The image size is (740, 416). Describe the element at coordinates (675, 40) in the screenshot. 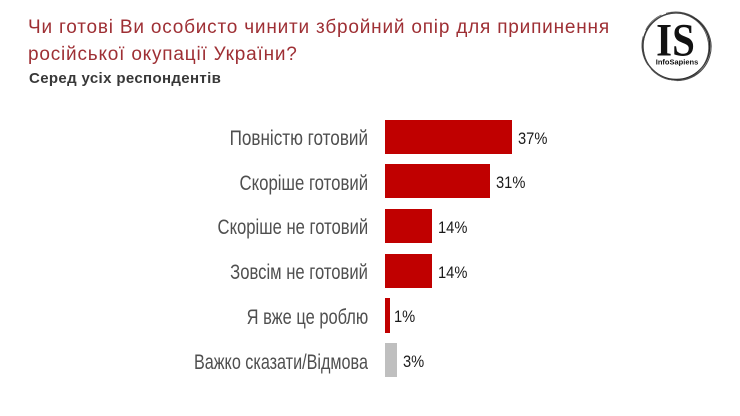

I see `svg-text: IS` at that location.